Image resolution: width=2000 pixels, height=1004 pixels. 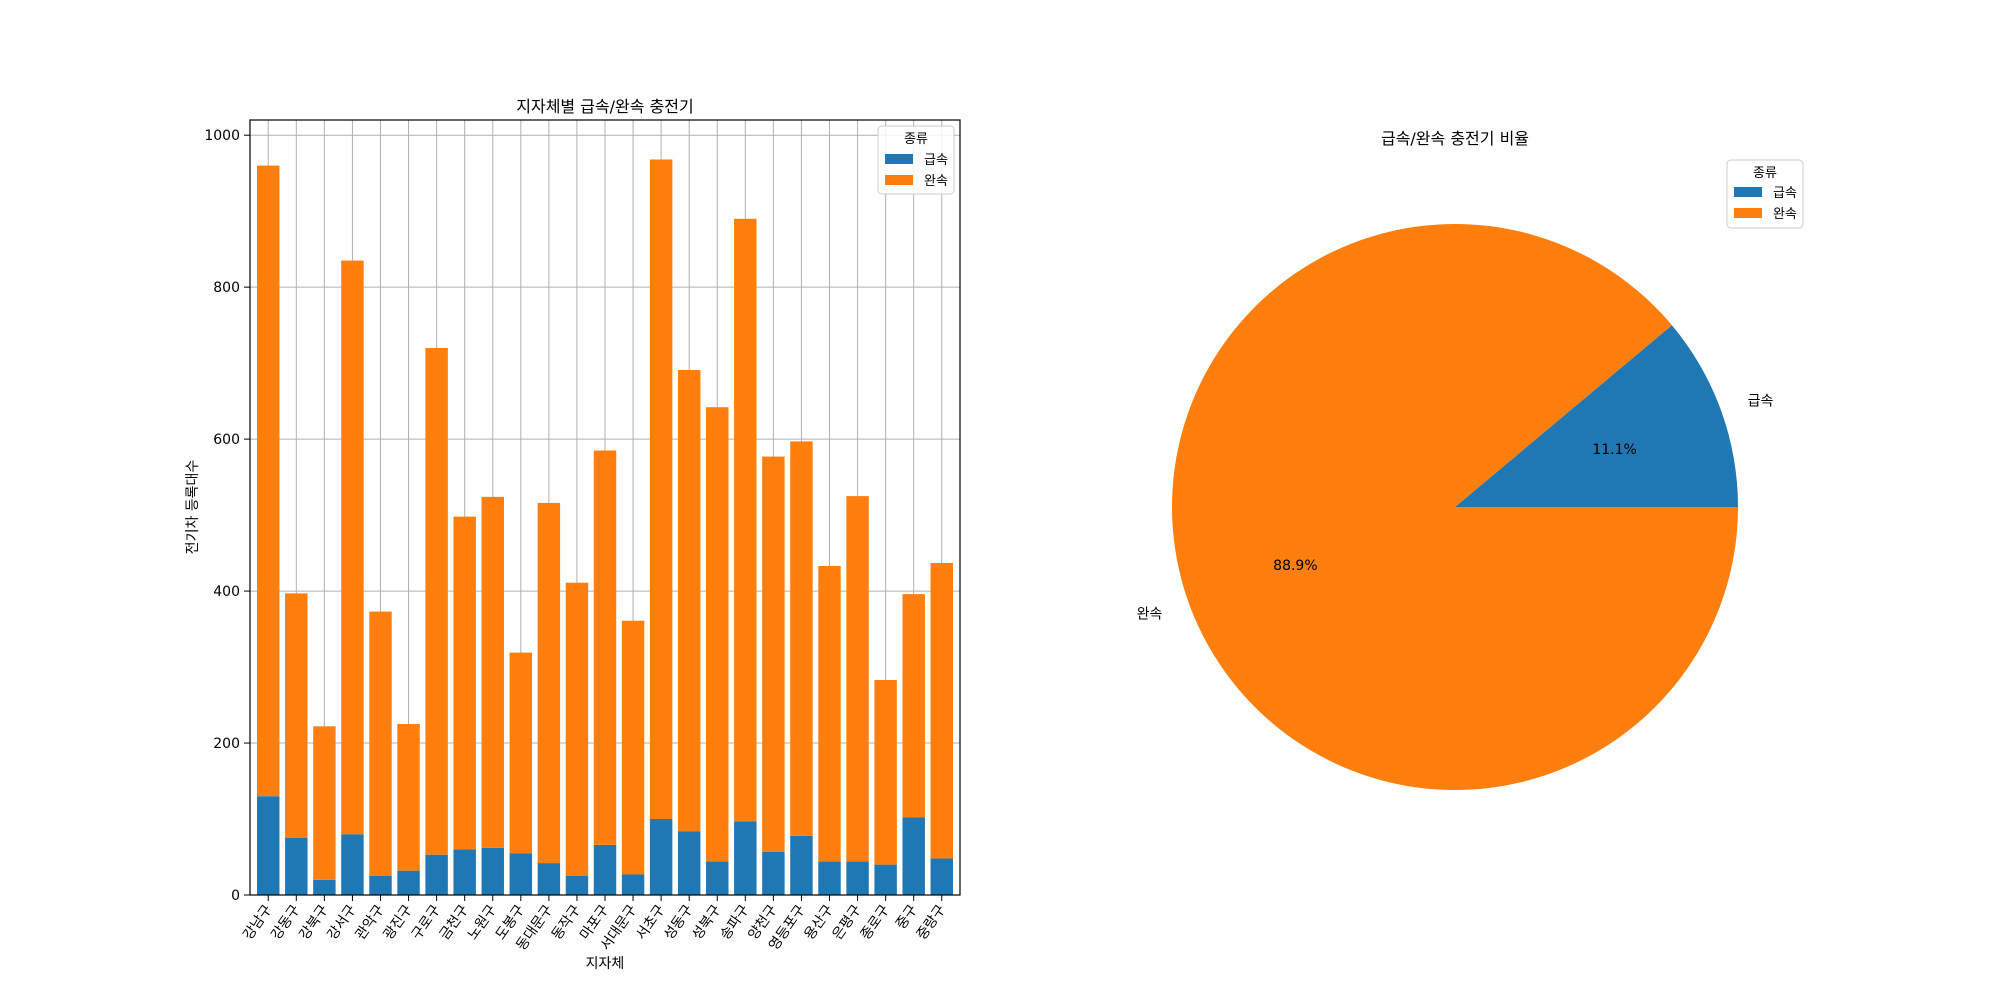 What do you see at coordinates (717, 878) in the screenshot?
I see `bar-급속-성북구` at bounding box center [717, 878].